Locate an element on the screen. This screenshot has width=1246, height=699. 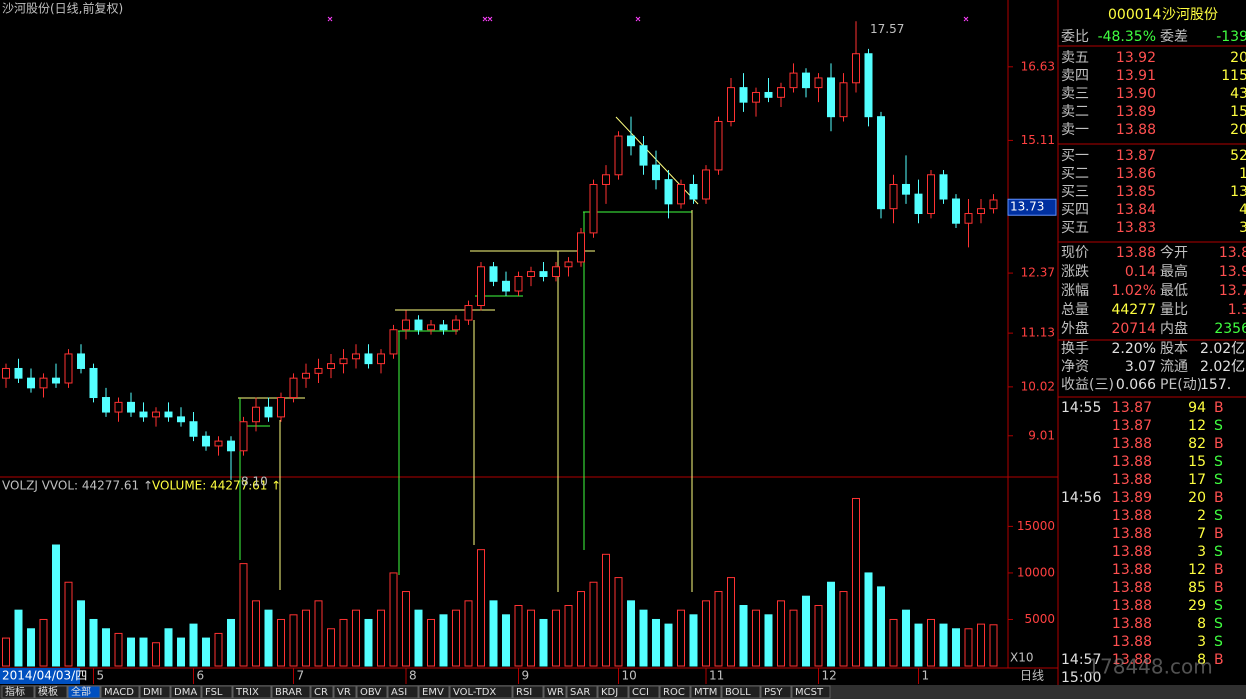
tab-label: 模板 is located at coordinates (48, 691).